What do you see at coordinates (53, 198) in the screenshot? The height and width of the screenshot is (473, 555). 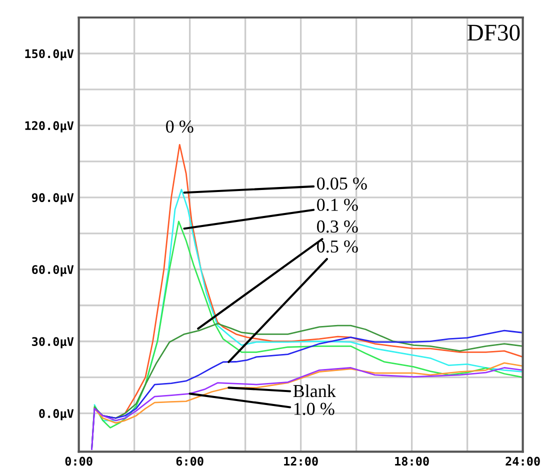 I see `y-tick-label: 90.0μV` at bounding box center [53, 198].